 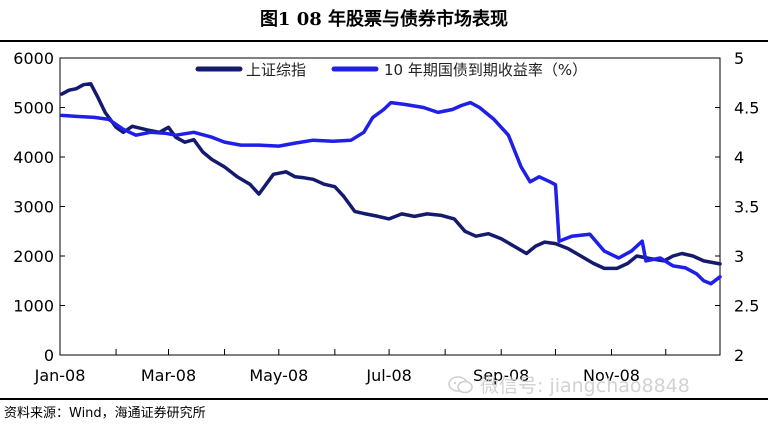 What do you see at coordinates (168, 375) in the screenshot?
I see `x-tick-label: Mar-08` at bounding box center [168, 375].